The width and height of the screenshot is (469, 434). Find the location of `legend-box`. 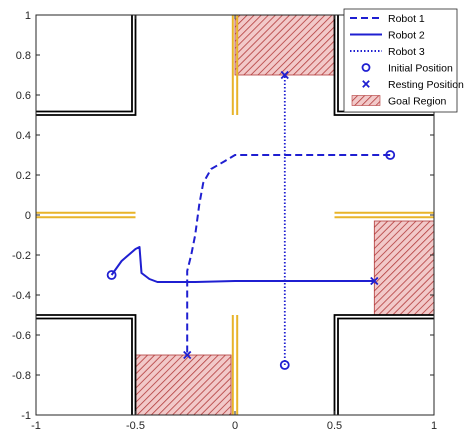

legend-box is located at coordinates (400, 60).